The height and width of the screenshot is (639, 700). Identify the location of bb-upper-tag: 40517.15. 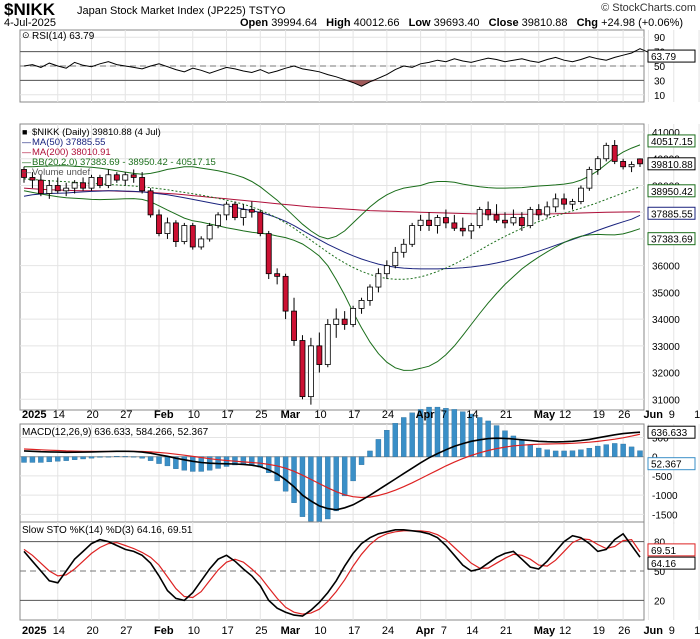
(672, 142).